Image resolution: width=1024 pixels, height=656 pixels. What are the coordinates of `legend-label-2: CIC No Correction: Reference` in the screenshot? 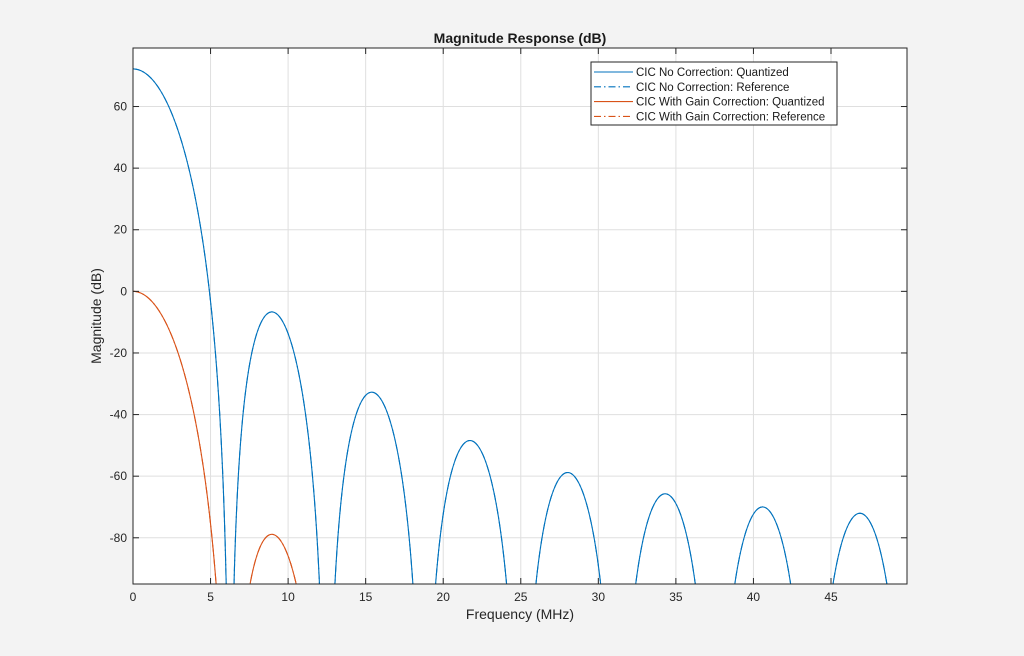 It's located at (712, 88).